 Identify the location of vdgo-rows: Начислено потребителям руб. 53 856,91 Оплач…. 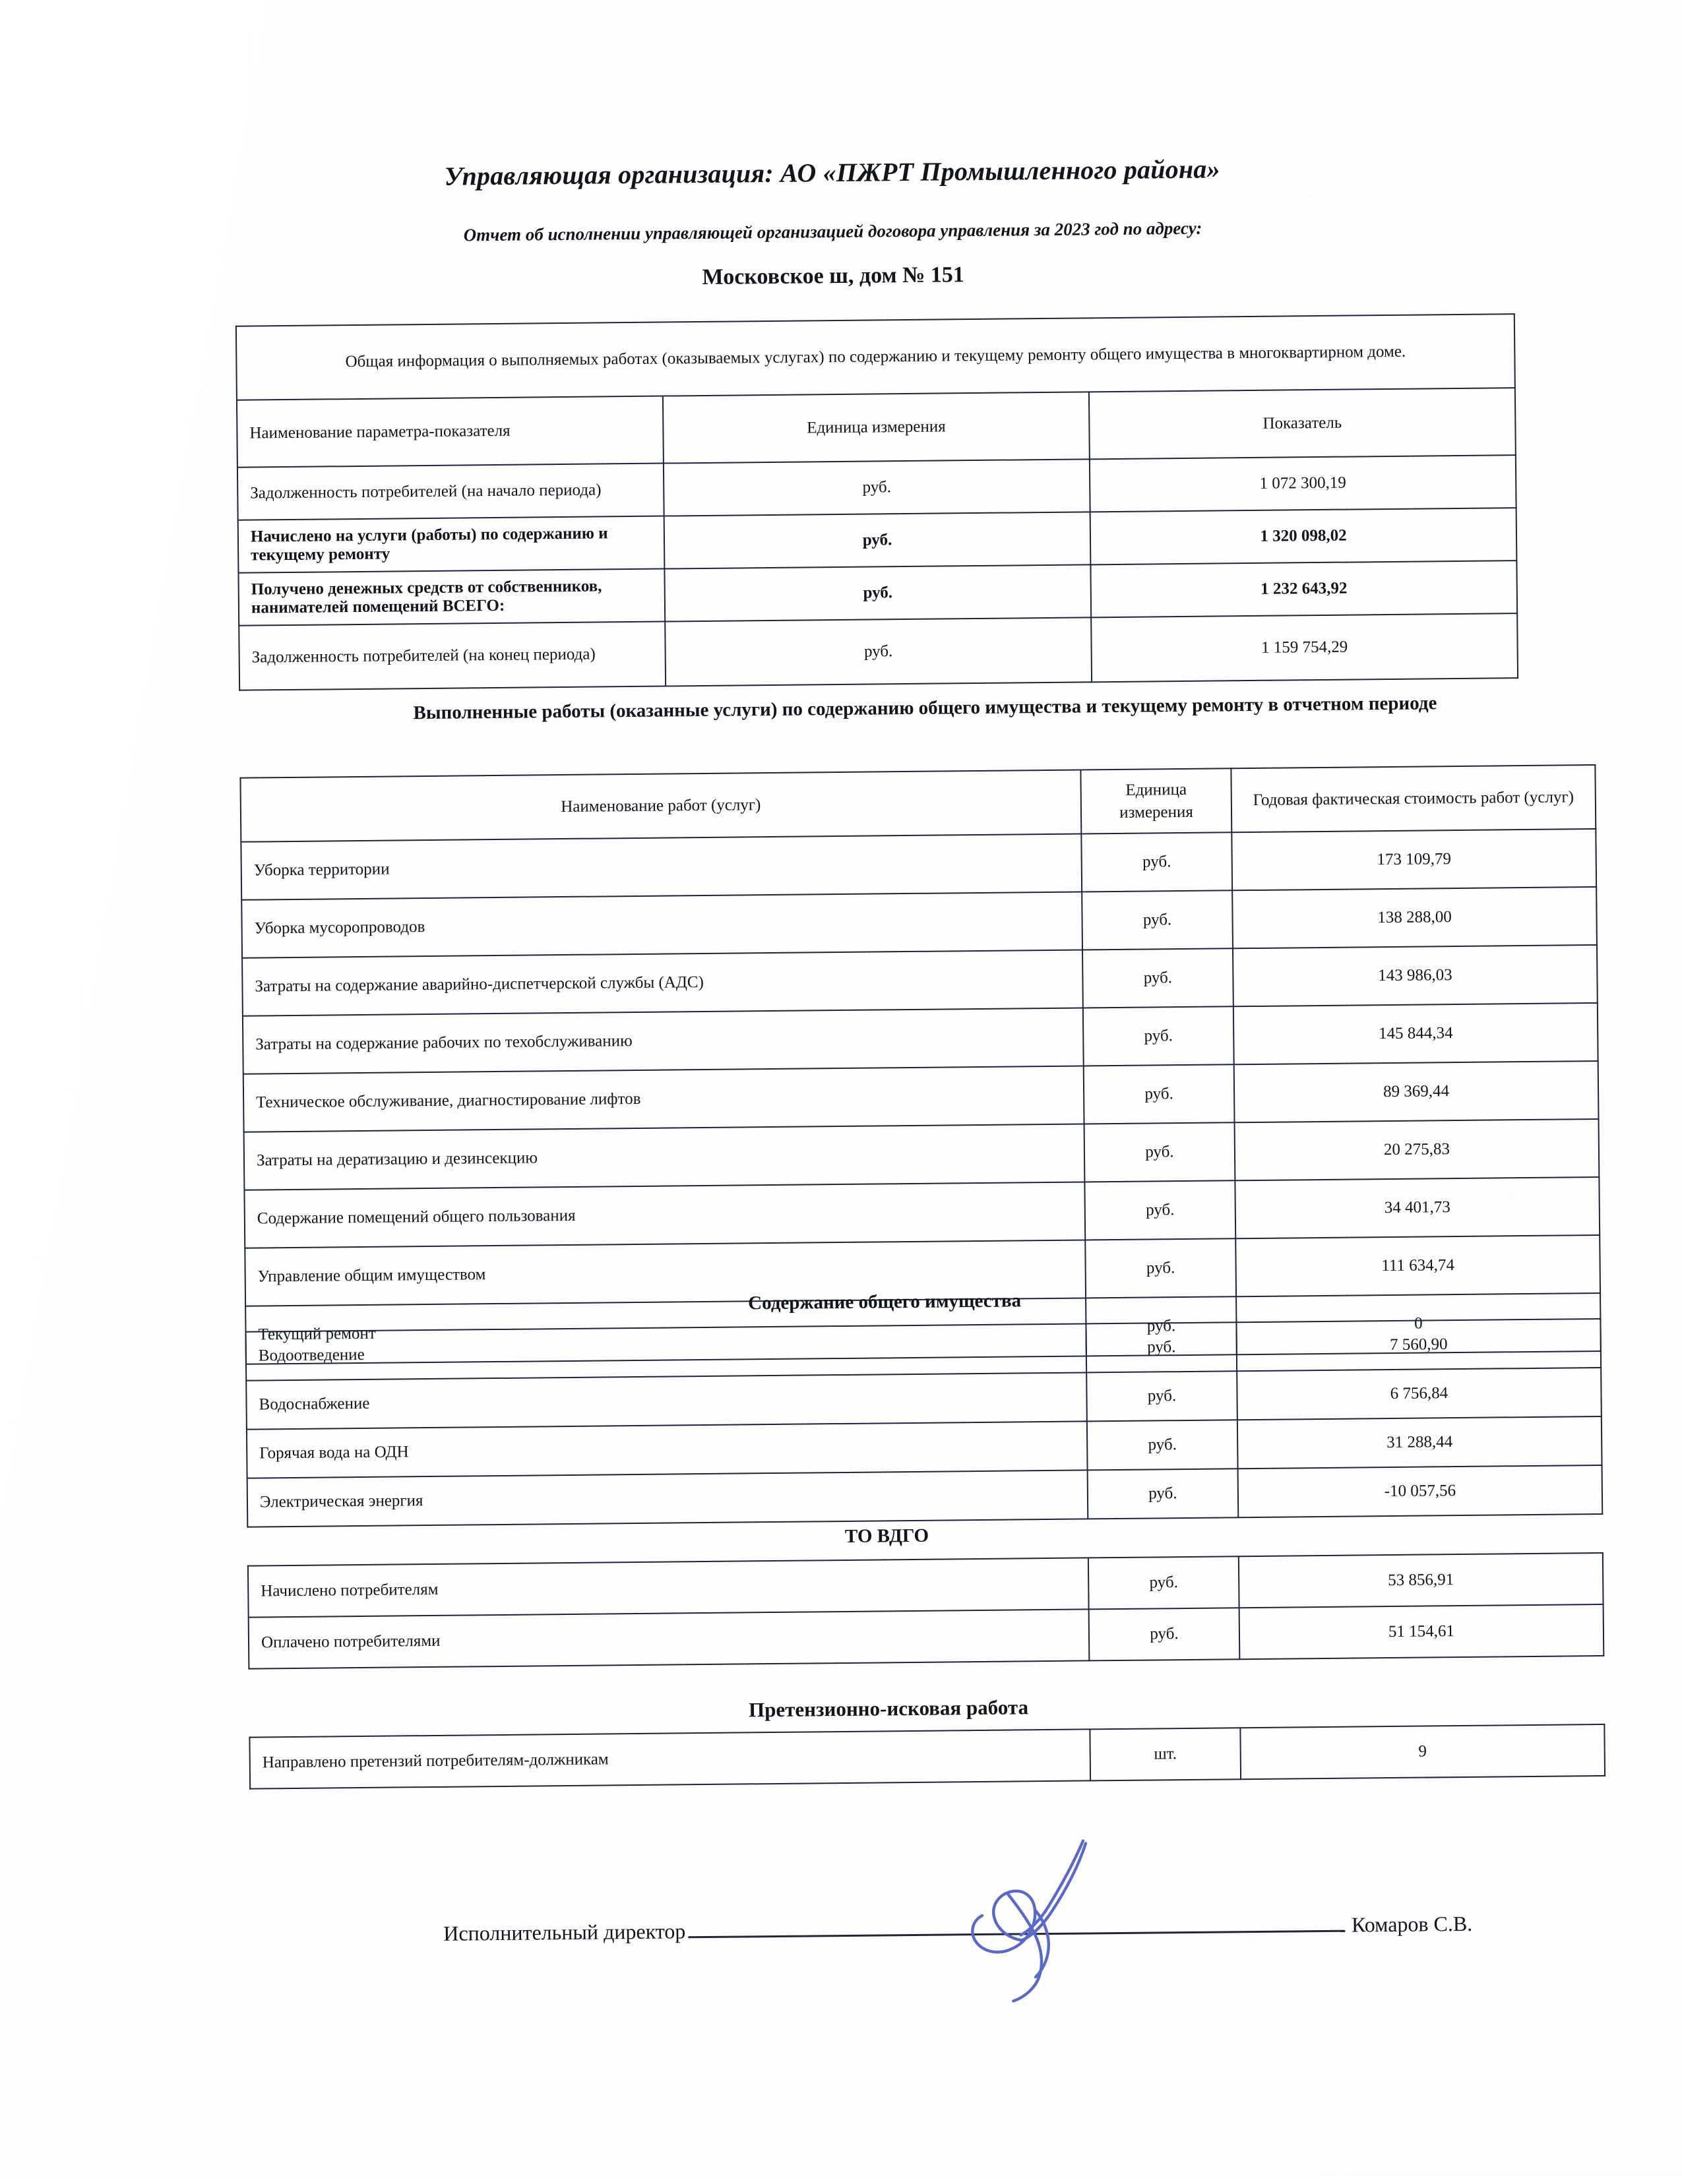
(926, 1610).